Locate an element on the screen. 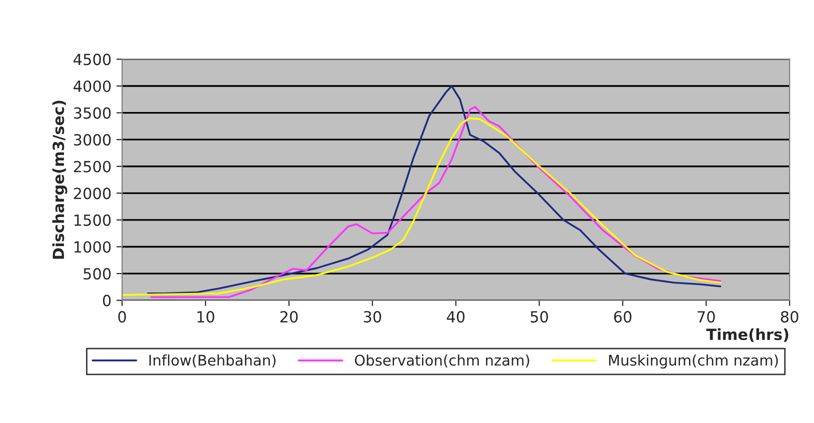 This screenshot has width=814, height=423. y-tick-label: 1000 is located at coordinates (92, 247).